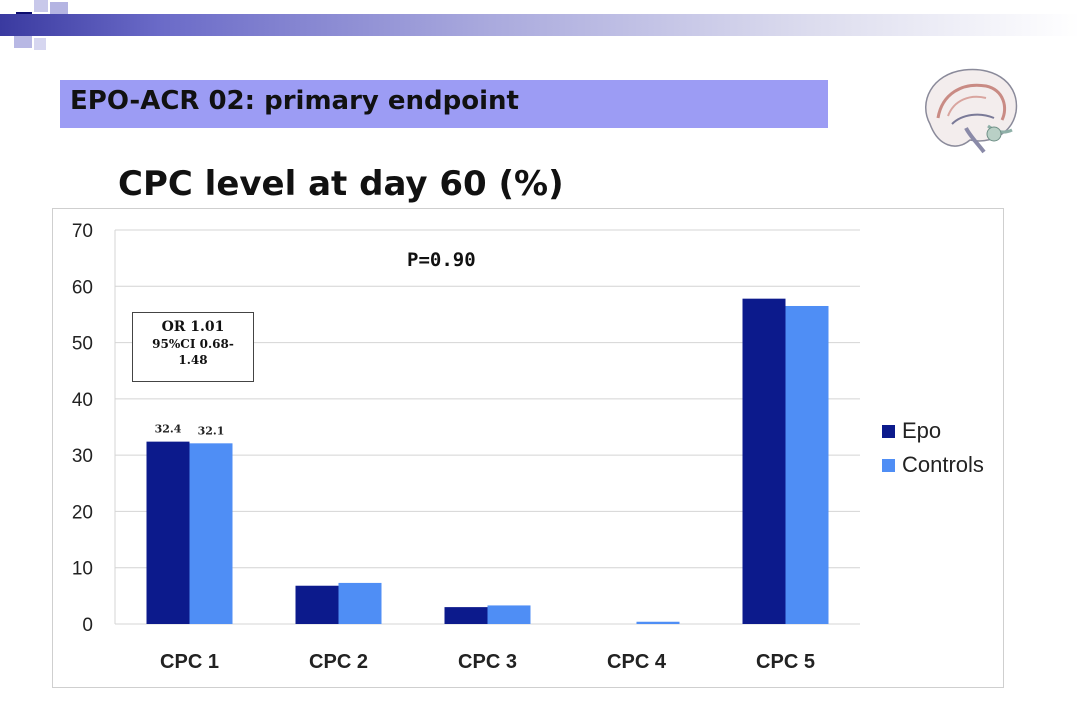 The width and height of the screenshot is (1080, 720). What do you see at coordinates (82, 287) in the screenshot?
I see `y-tick-label: 60` at bounding box center [82, 287].